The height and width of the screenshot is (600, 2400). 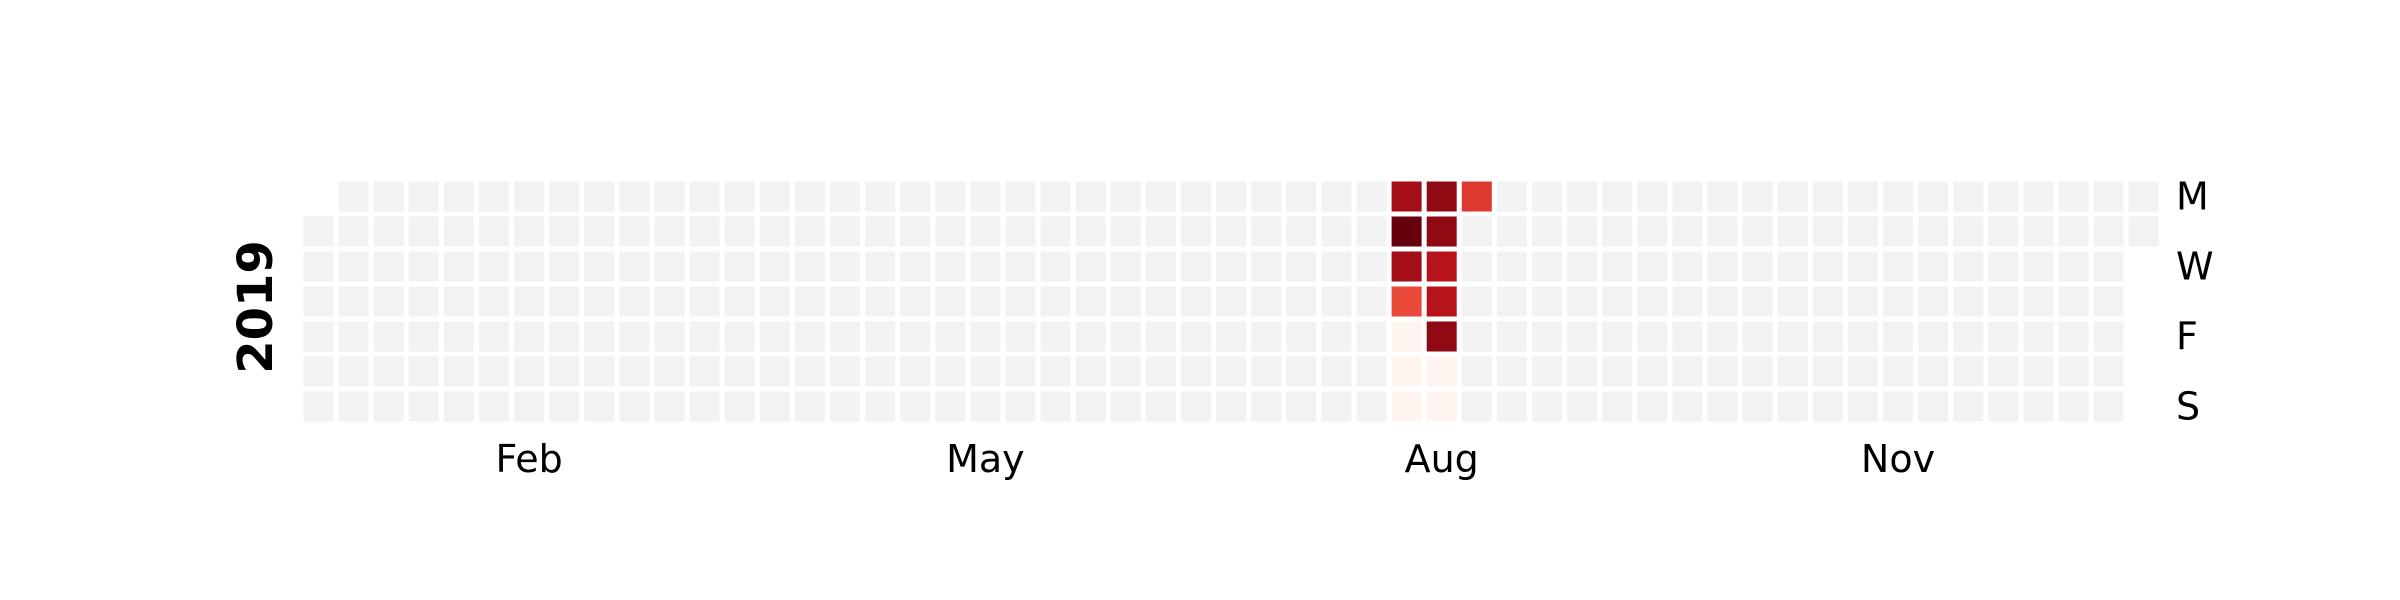 I want to click on month-label-aug: Aug, so click(x=1442, y=459).